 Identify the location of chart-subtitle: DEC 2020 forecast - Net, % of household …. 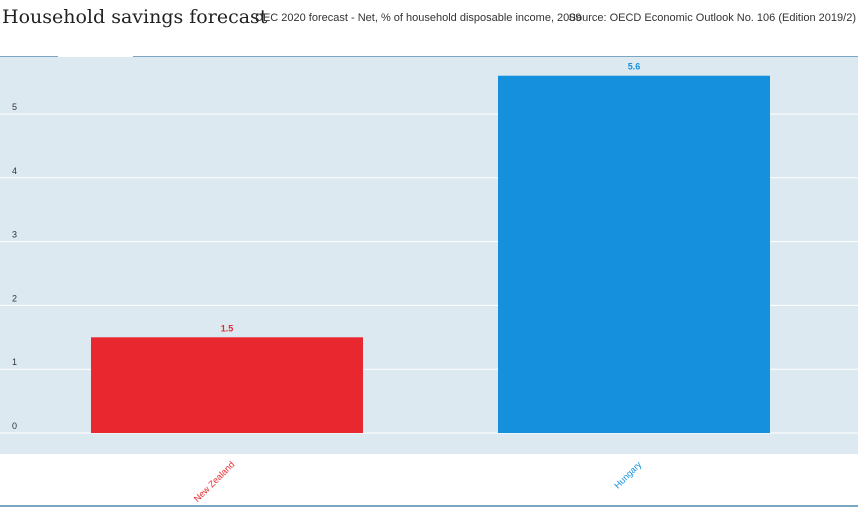
(418, 18).